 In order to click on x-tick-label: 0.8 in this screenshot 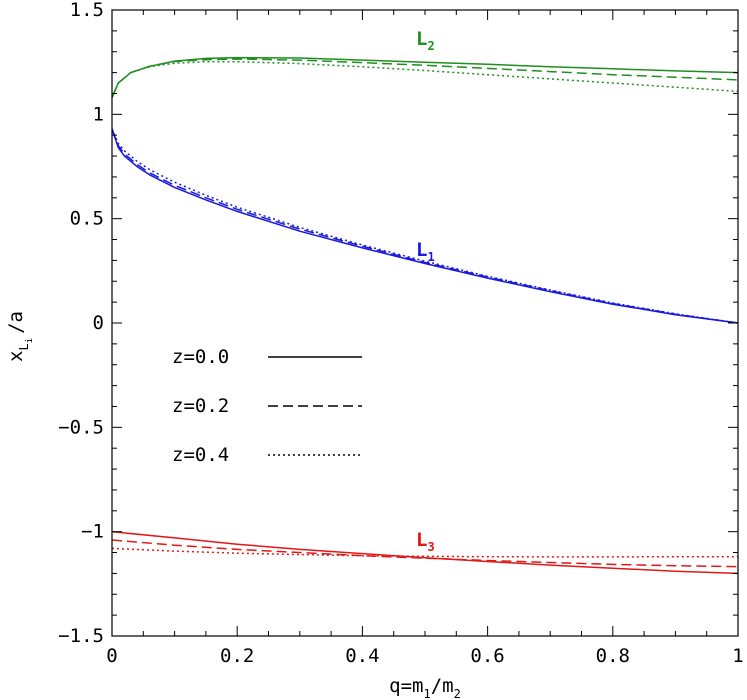, I will do `click(613, 656)`.